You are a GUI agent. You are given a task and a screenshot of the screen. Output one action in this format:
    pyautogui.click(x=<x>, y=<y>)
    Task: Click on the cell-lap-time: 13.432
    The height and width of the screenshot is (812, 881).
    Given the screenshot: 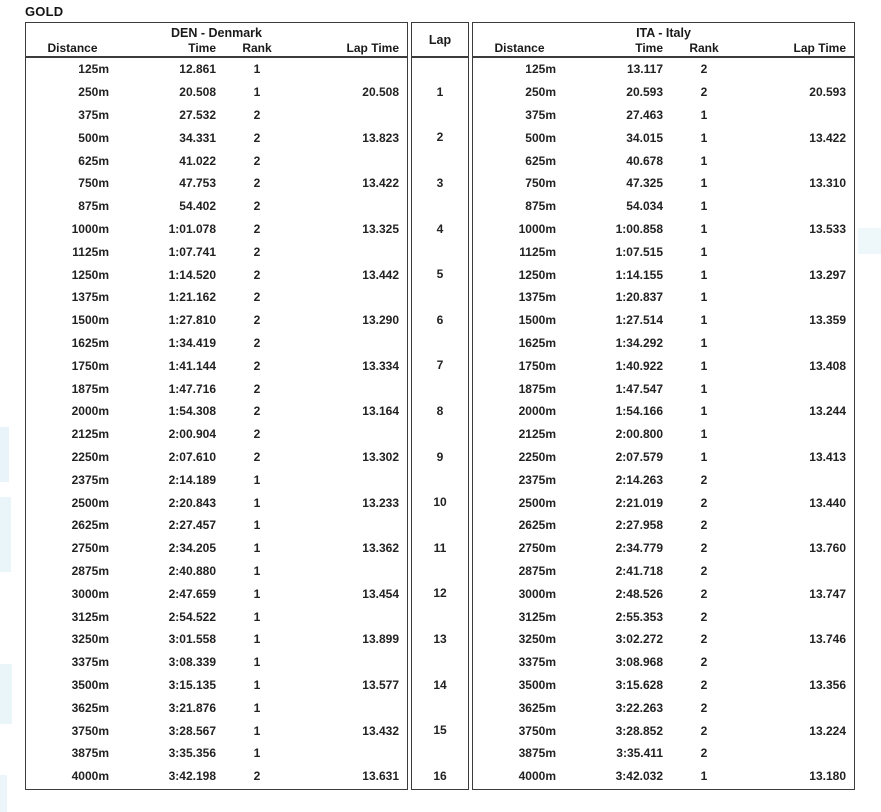 What is the action you would take?
    pyautogui.click(x=380, y=730)
    